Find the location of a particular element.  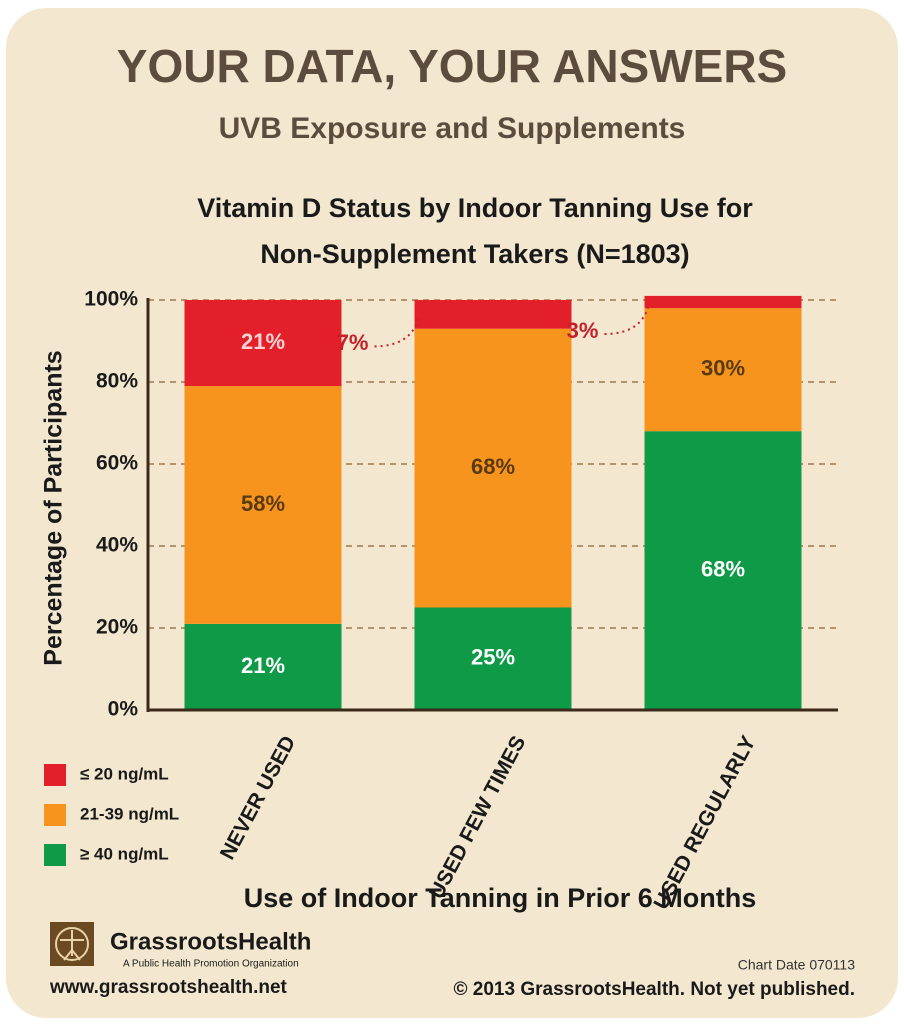

x-axis-label: Use of Indoor Tanning in Prior 6 Months is located at coordinates (500, 898).